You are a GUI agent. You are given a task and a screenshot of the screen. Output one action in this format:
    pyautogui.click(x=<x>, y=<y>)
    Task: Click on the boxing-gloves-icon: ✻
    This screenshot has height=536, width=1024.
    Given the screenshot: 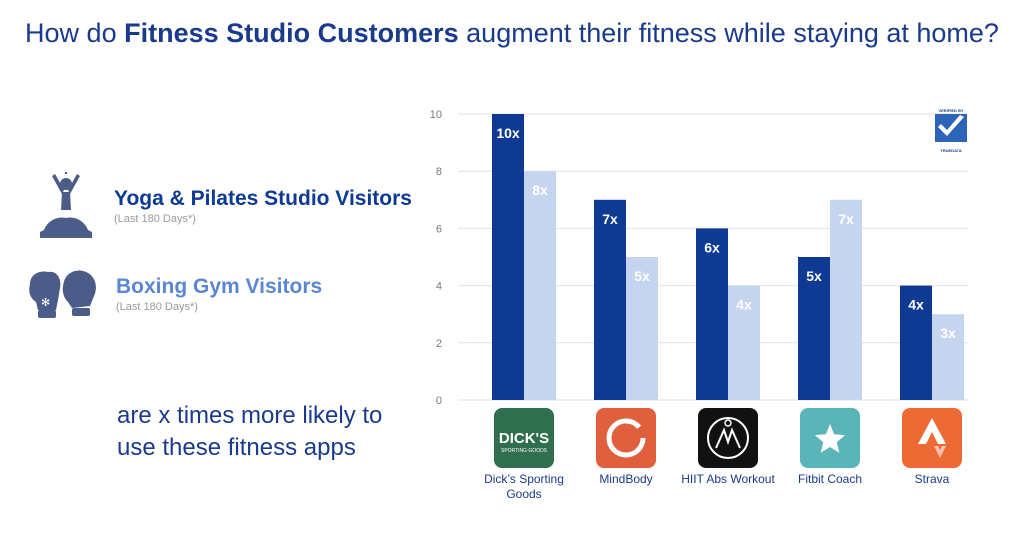 What is the action you would take?
    pyautogui.click(x=62, y=294)
    